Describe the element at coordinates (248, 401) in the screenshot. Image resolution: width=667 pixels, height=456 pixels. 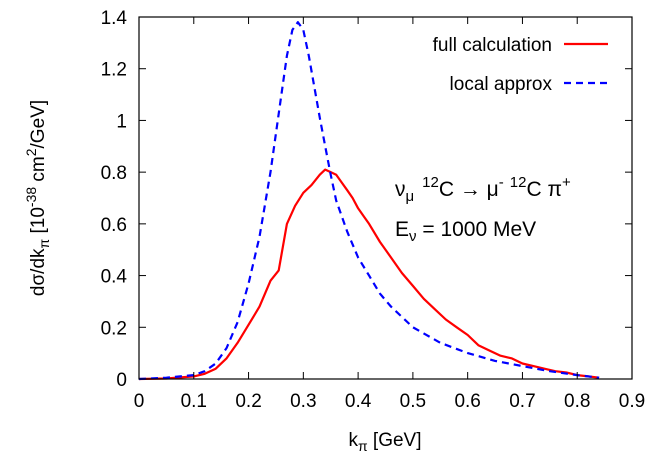
I see `x-tick-label: 0.2` at that location.